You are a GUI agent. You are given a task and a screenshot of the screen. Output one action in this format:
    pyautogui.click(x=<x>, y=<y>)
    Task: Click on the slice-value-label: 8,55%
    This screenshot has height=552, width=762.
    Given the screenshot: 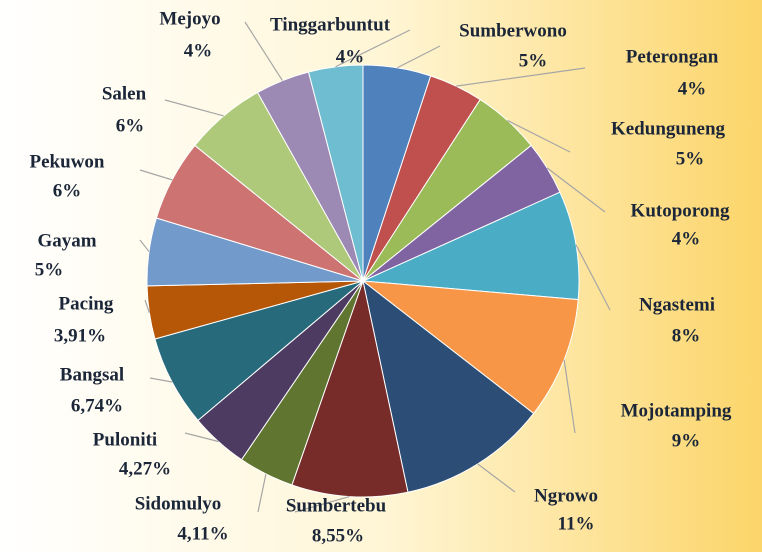 What is the action you would take?
    pyautogui.click(x=338, y=535)
    